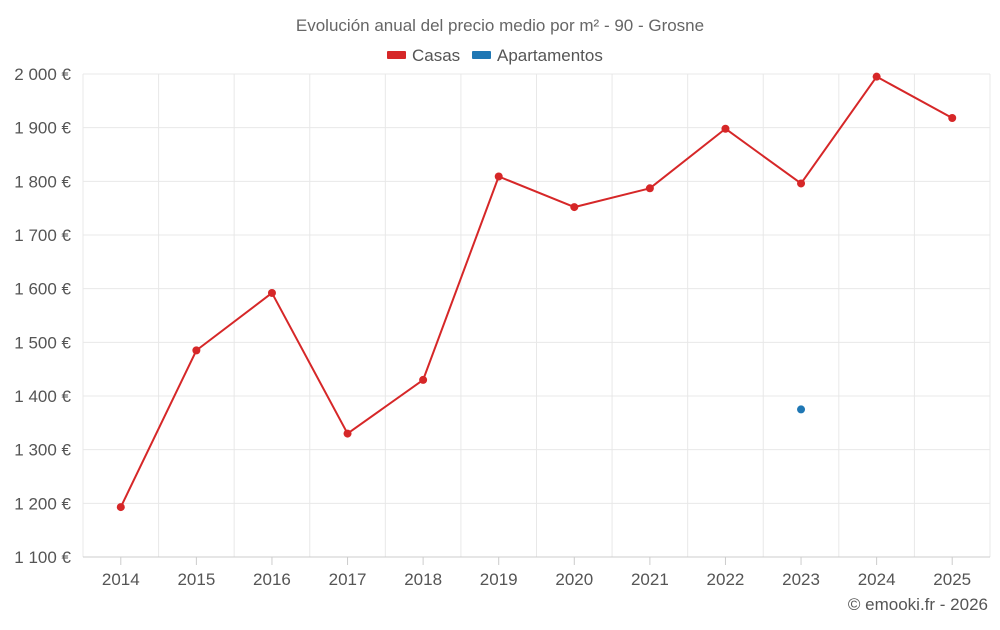  Describe the element at coordinates (877, 579) in the screenshot. I see `x-tick-label: 2024` at that location.